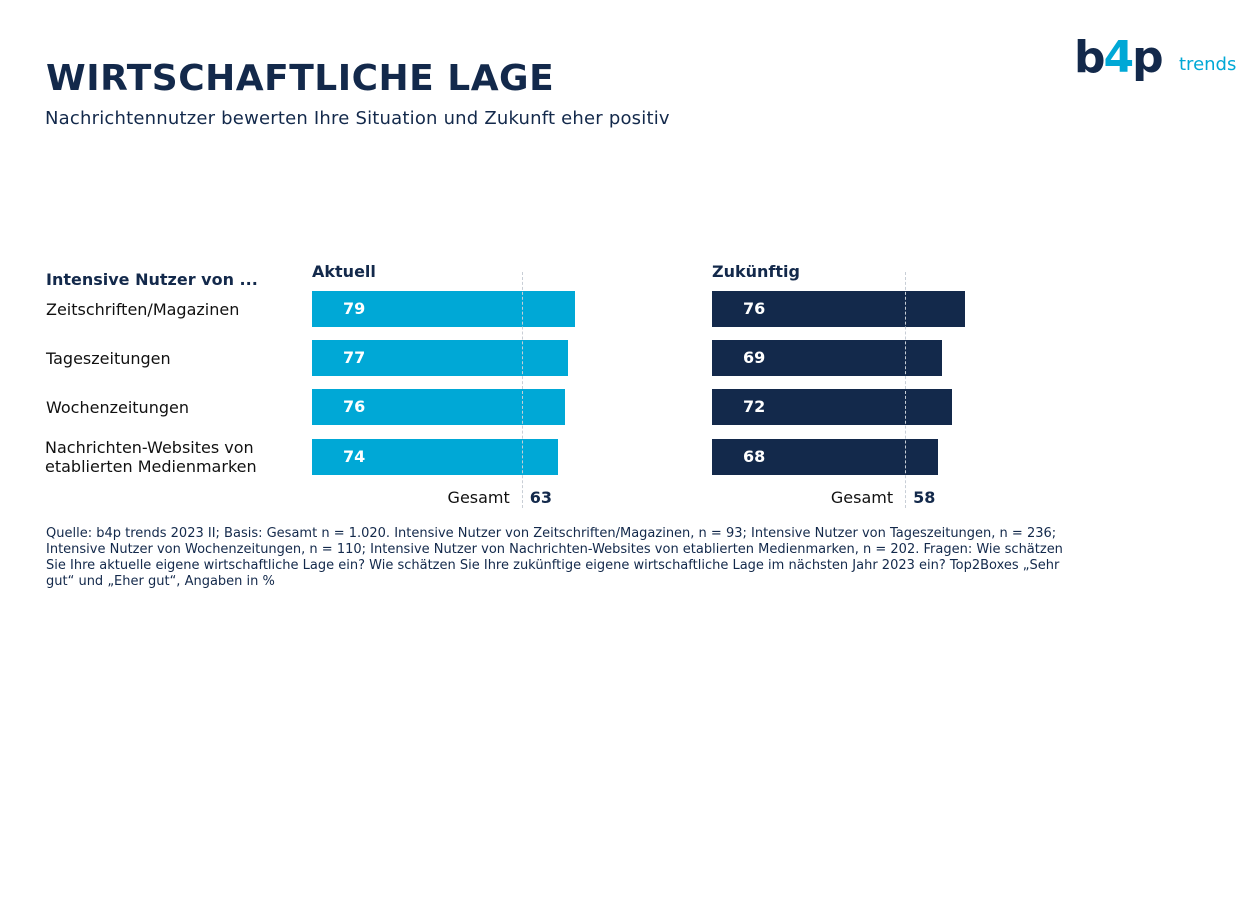 Image resolution: width=1259 pixels, height=900 pixels. I want to click on category-label: Tageszeitungen, so click(108, 358).